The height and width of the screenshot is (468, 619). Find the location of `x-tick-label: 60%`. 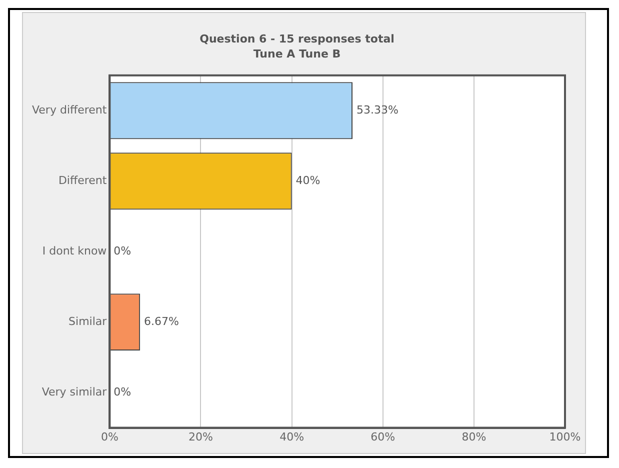

x-tick-label: 60% is located at coordinates (383, 437).